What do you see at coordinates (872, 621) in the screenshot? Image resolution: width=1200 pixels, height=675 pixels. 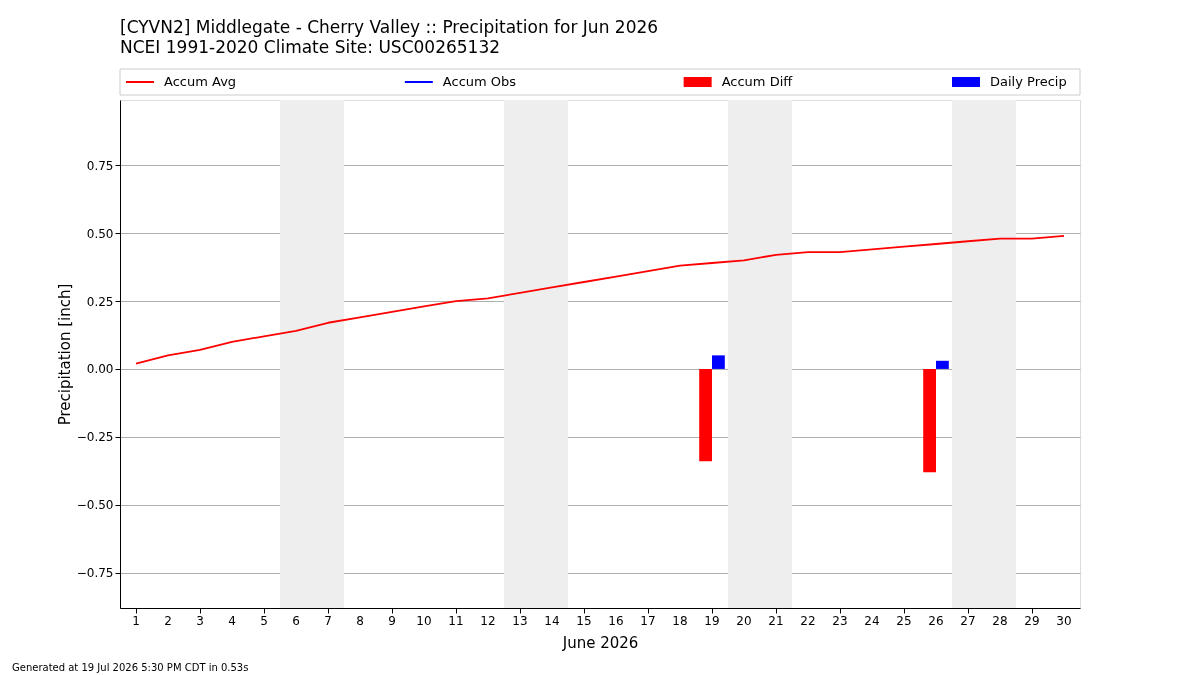 I see `x-tick-label: 24` at bounding box center [872, 621].